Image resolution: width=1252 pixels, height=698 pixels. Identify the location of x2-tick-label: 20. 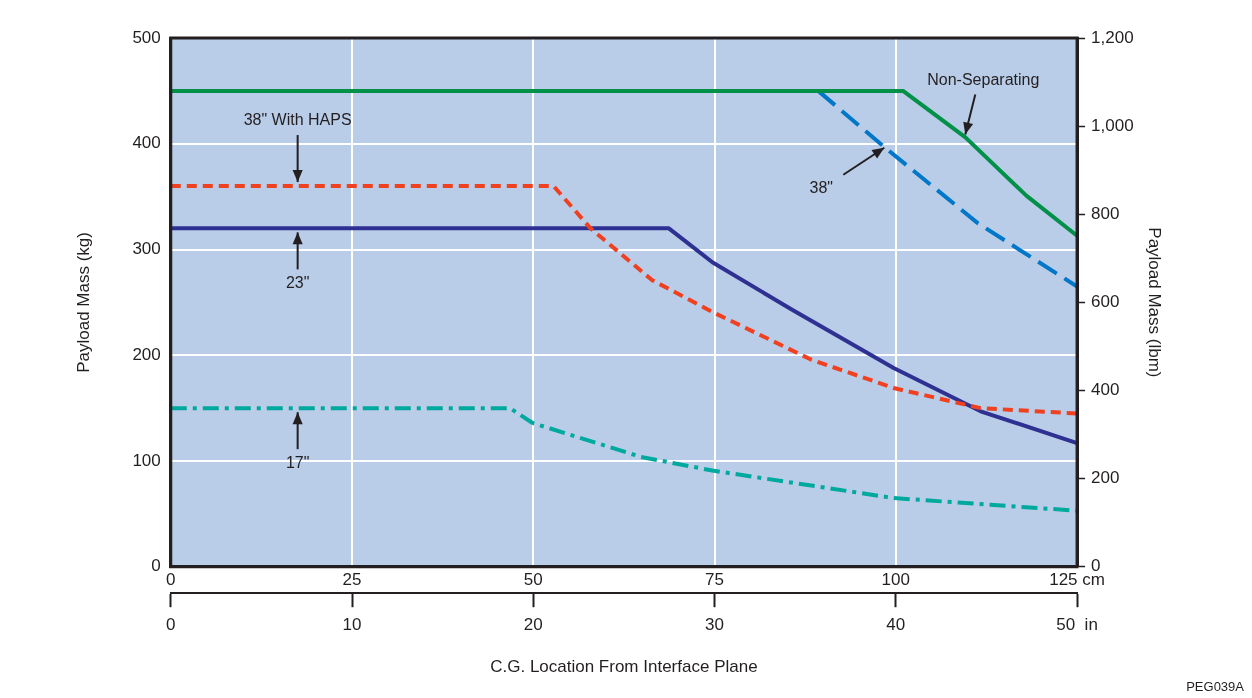
(533, 625).